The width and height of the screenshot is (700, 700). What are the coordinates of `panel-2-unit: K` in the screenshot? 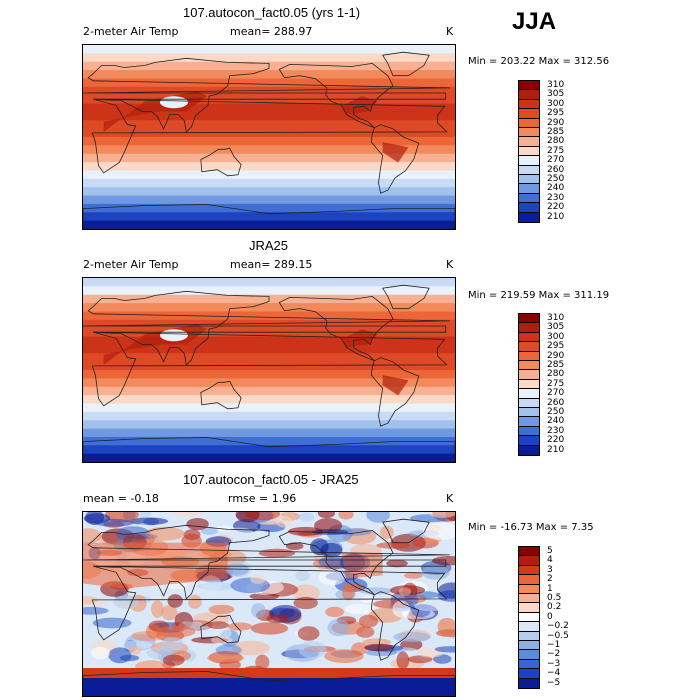 It's located at (450, 264).